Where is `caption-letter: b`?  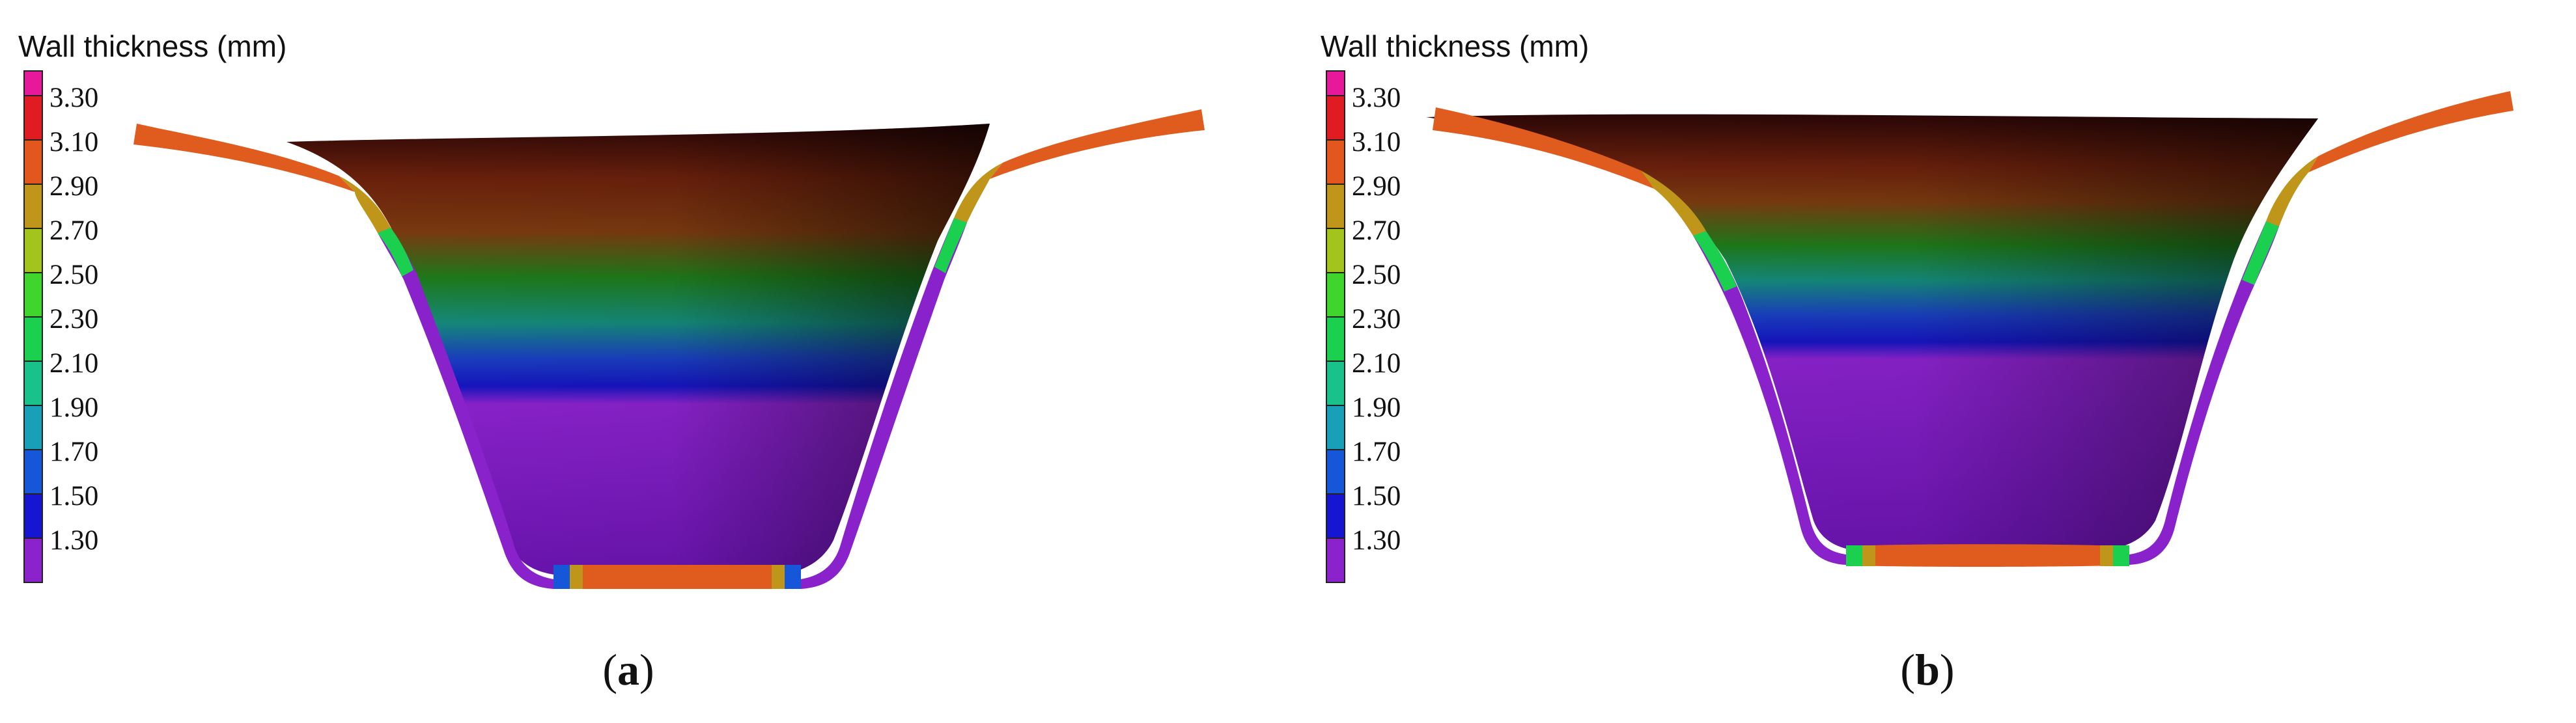
caption-letter: b is located at coordinates (1928, 670).